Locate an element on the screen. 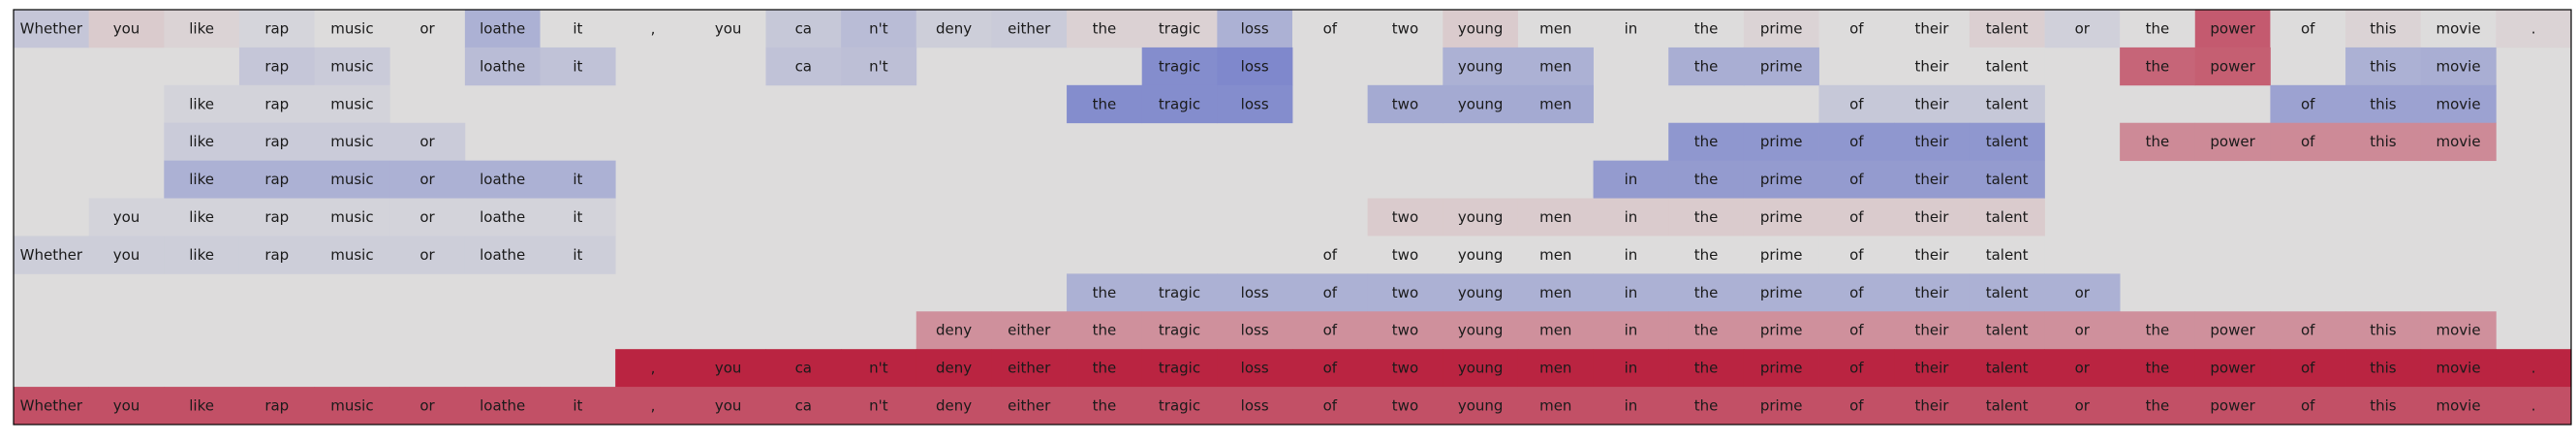 The width and height of the screenshot is (2576, 442). token-label: ca is located at coordinates (803, 66).